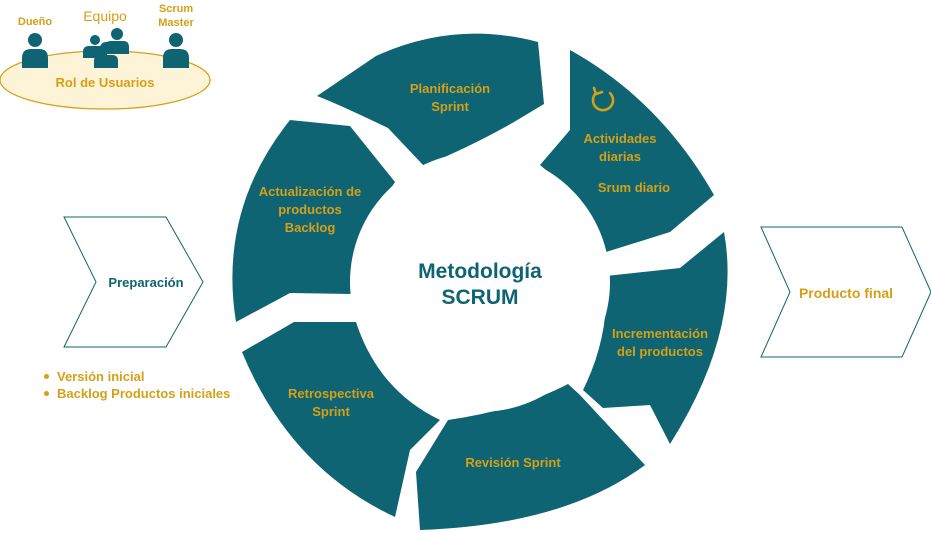 Image resolution: width=931 pixels, height=533 pixels. What do you see at coordinates (137, 376) in the screenshot?
I see `bullet-version-inicial: Versión inicial` at bounding box center [137, 376].